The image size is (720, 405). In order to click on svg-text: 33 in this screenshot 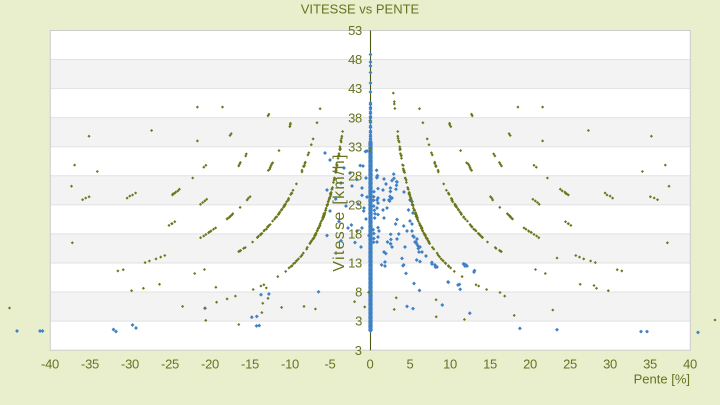, I will do `click(355, 146)`.